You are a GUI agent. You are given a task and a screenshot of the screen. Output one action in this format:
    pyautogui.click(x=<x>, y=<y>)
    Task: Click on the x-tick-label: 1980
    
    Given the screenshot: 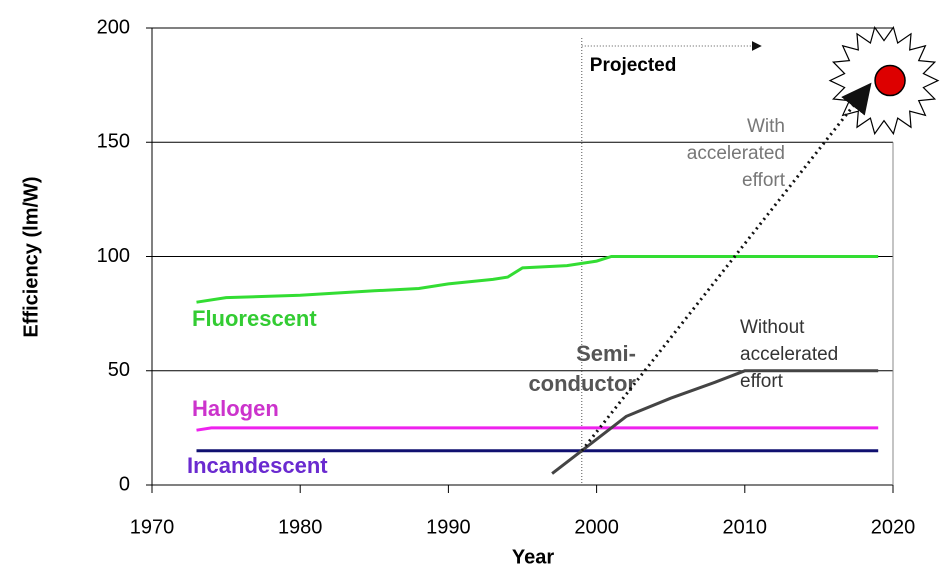 What is the action you would take?
    pyautogui.click(x=300, y=527)
    